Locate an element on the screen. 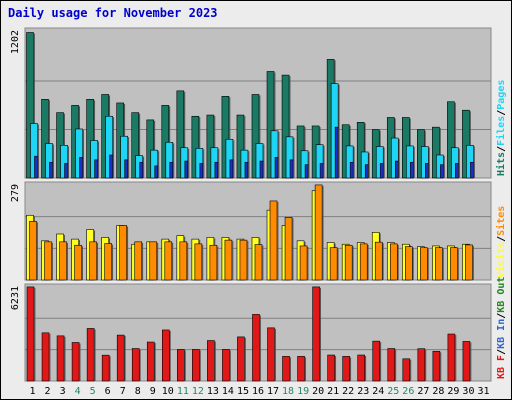 The image size is (512, 400). x-tick-label-day-31: 31 is located at coordinates (483, 391).